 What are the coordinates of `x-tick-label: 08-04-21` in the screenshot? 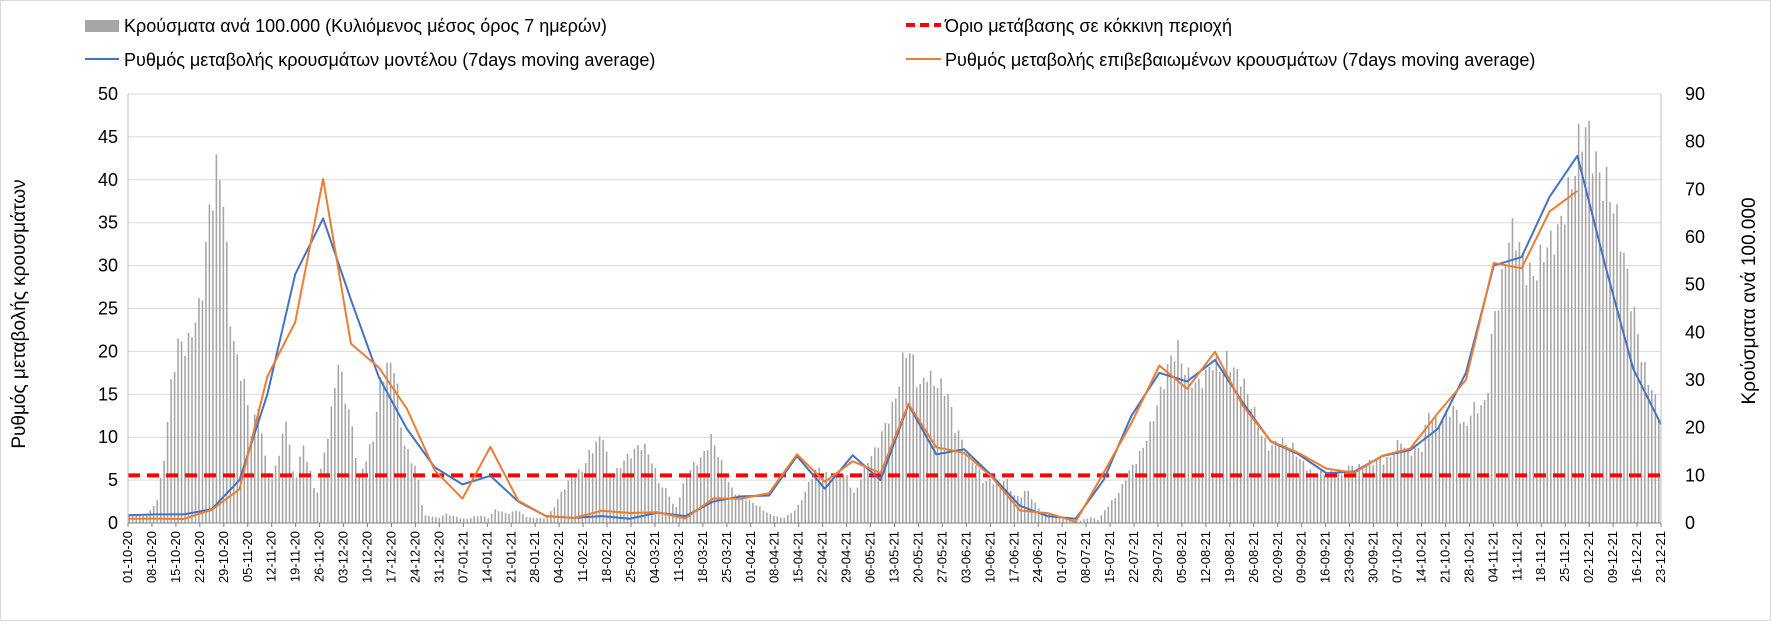 It's located at (774, 557).